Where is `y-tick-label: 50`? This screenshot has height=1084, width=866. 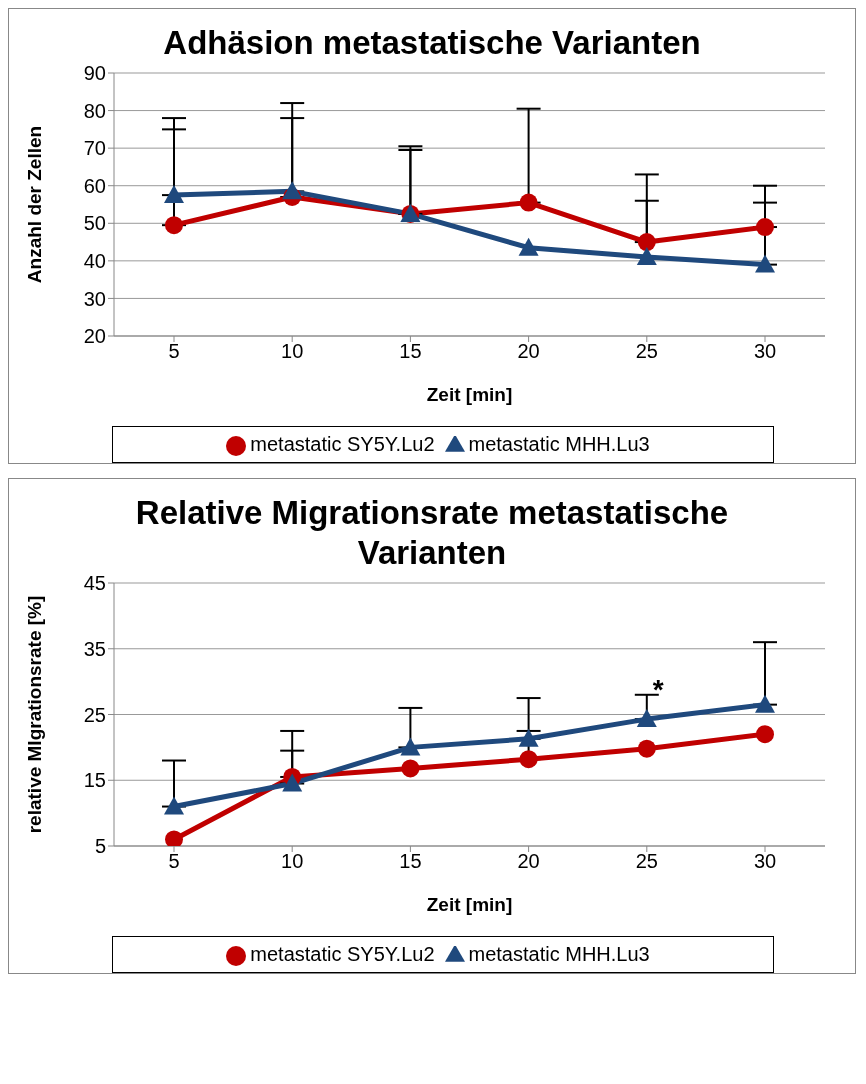 y-tick-label: 50 is located at coordinates (94, 223).